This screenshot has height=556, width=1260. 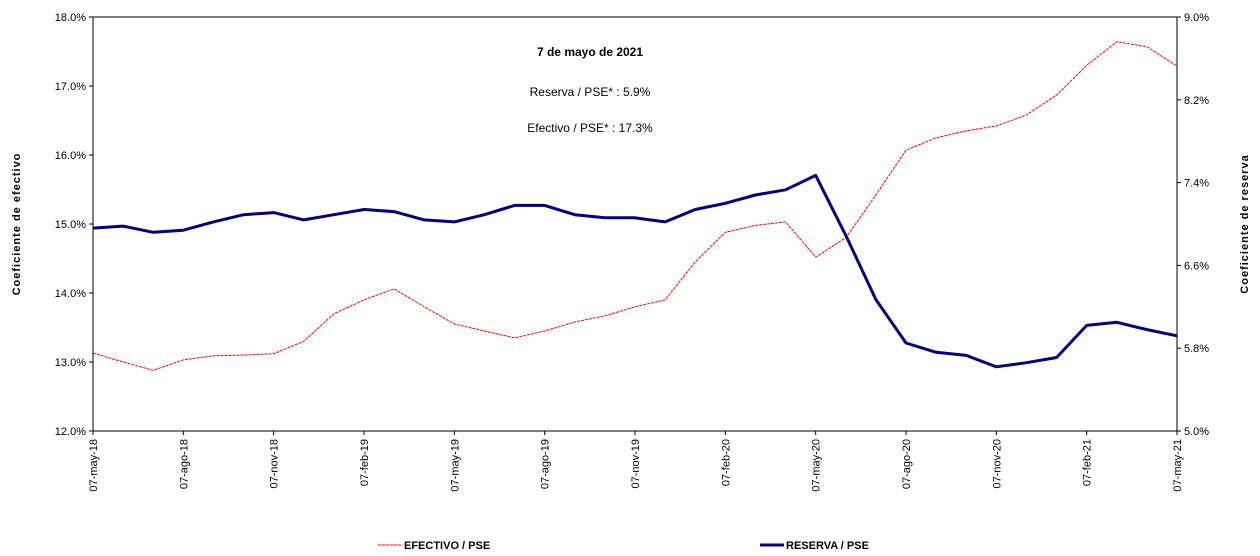 I want to click on y-tick-label: 15.0%, so click(x=70, y=225).